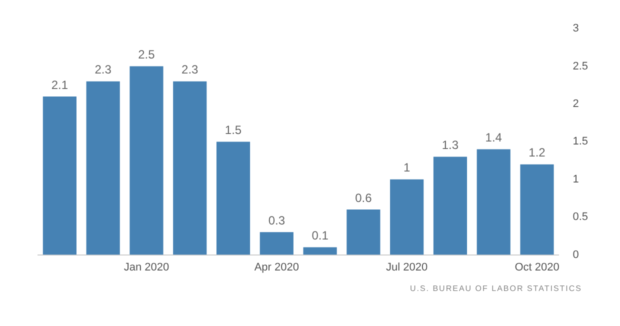 The image size is (620, 326). What do you see at coordinates (147, 267) in the screenshot?
I see `x-tick-label: Jan 2020` at bounding box center [147, 267].